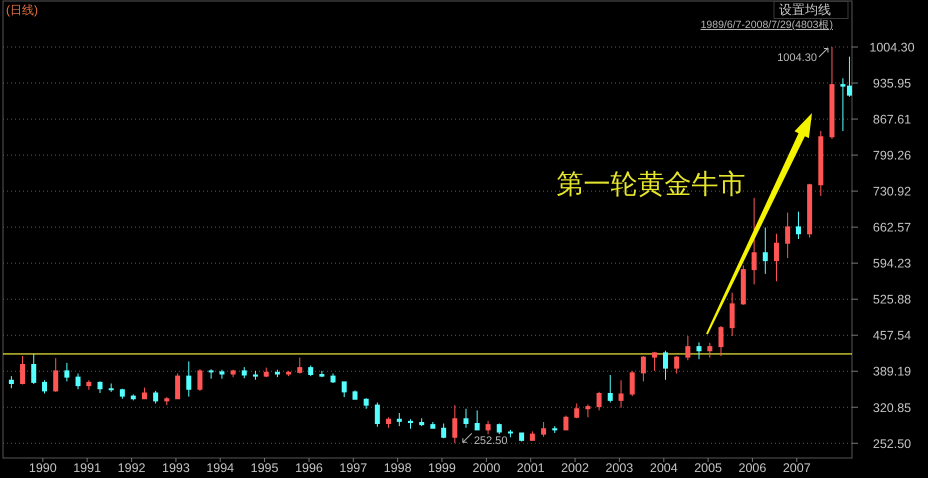 The height and width of the screenshot is (478, 928). I want to click on x-tick-label: 2004, so click(664, 468).